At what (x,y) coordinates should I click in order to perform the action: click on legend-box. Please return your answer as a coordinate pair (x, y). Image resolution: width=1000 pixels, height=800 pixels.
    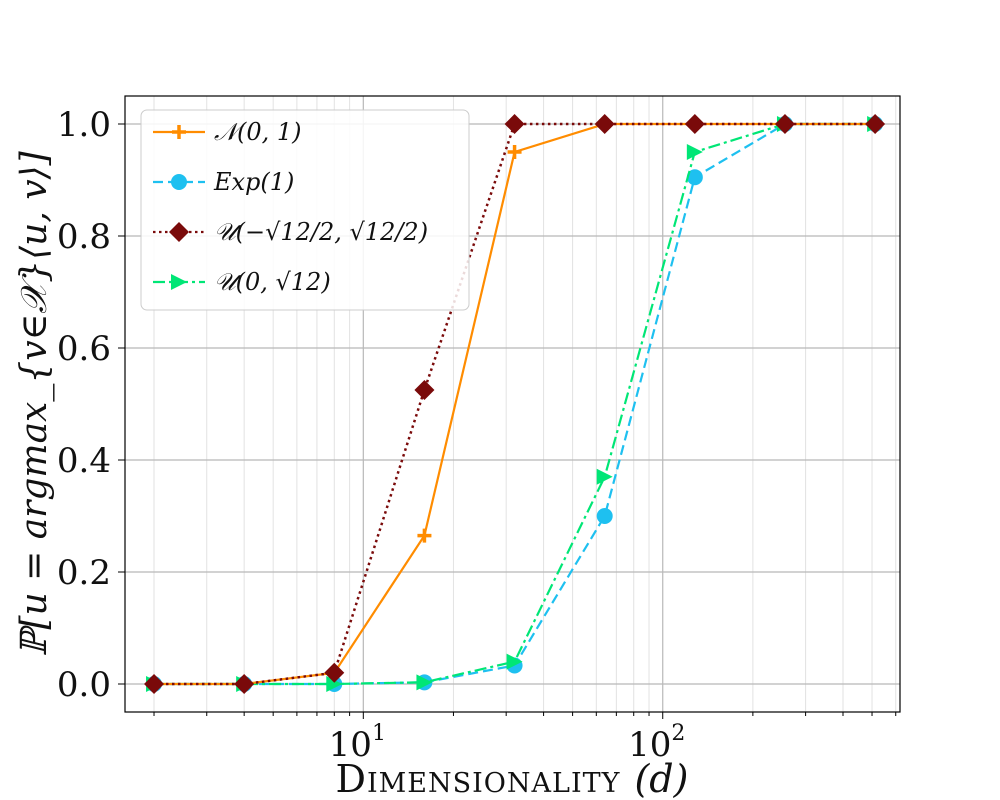
    Looking at the image, I should click on (305, 210).